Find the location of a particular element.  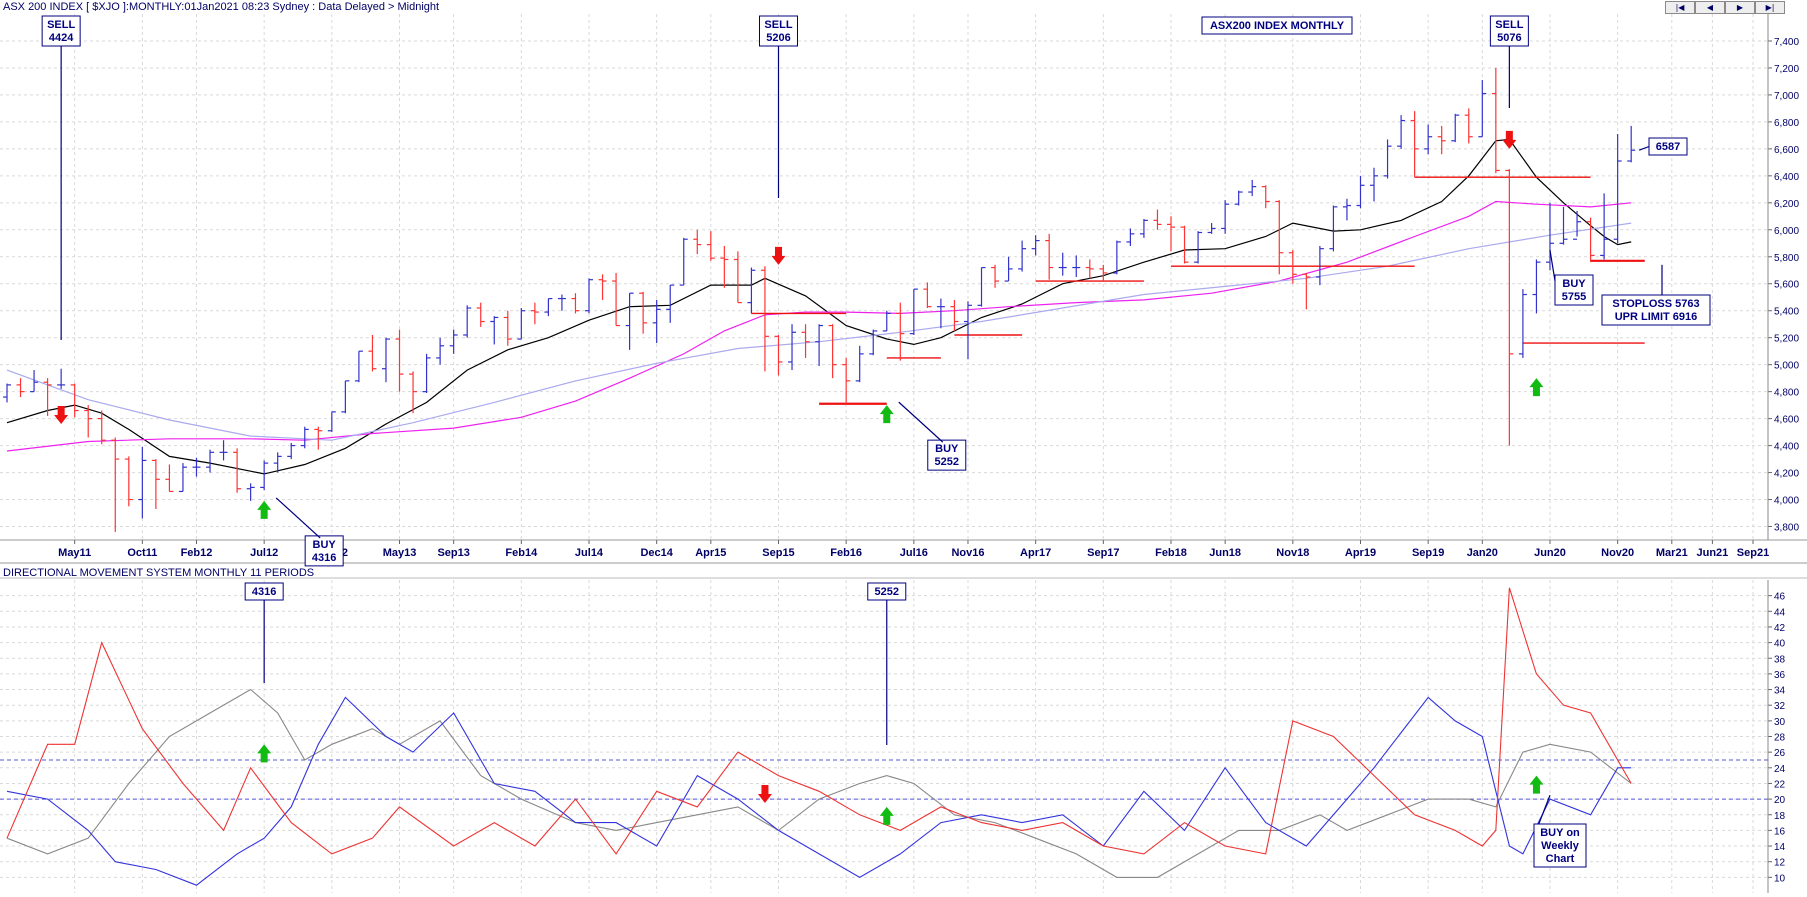

chart-navigation: |◀ ◀ ▶ ▶| is located at coordinates (1725, 7).